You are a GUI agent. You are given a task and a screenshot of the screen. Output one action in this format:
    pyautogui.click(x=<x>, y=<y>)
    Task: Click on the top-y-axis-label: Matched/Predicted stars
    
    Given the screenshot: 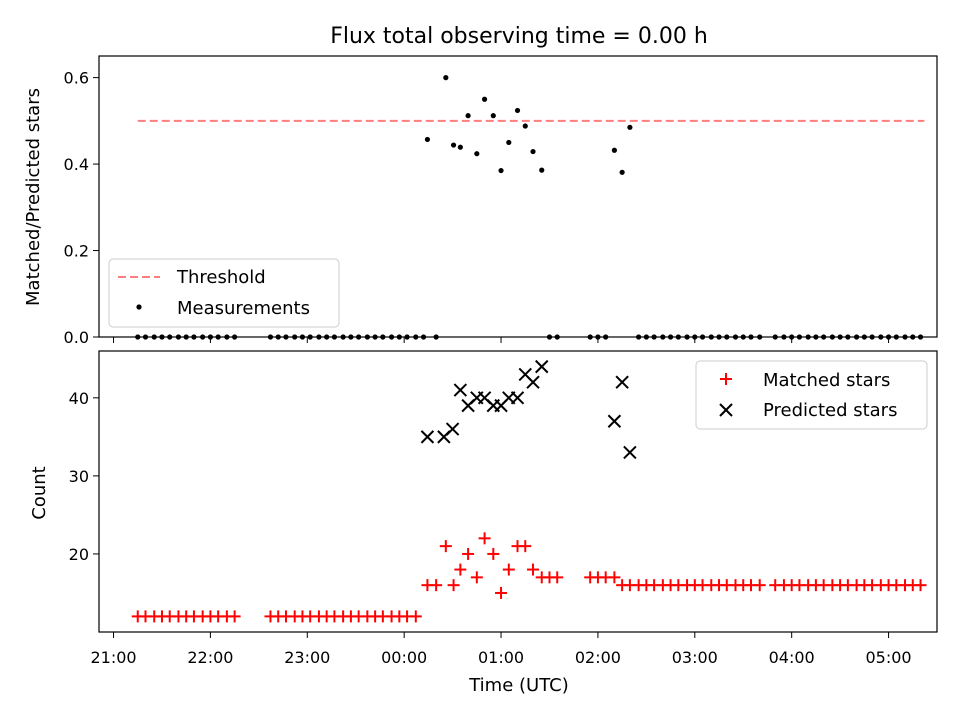 What is the action you would take?
    pyautogui.click(x=33, y=197)
    